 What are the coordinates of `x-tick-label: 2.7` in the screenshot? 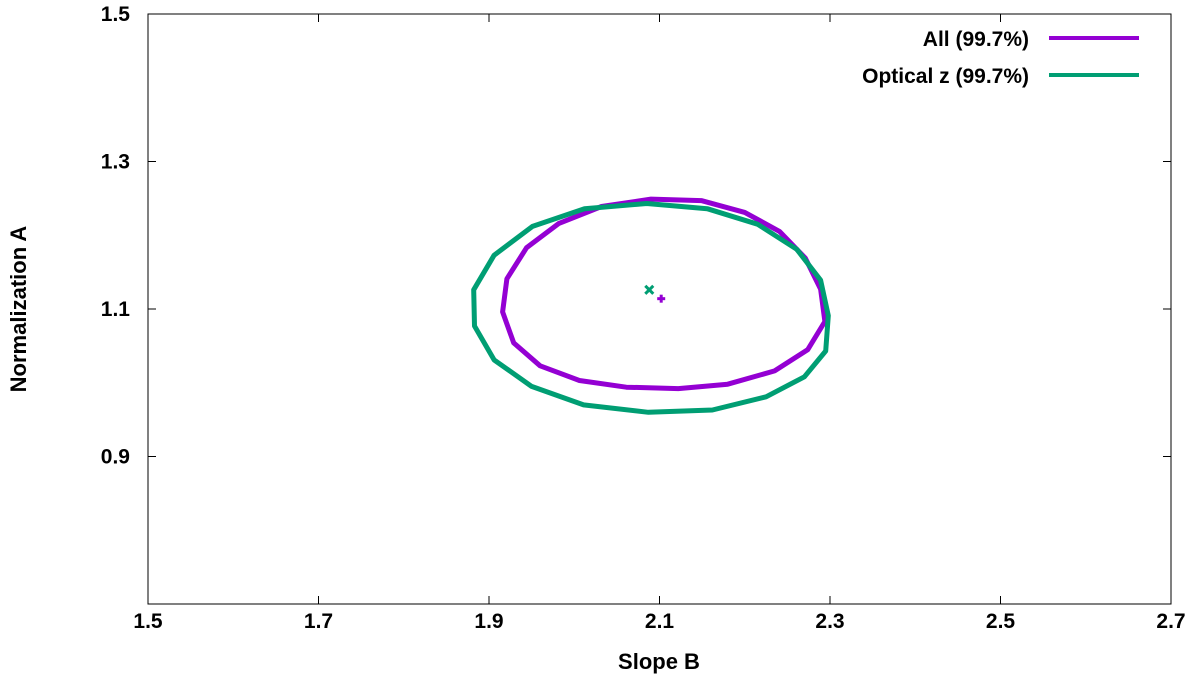 It's located at (1170, 621).